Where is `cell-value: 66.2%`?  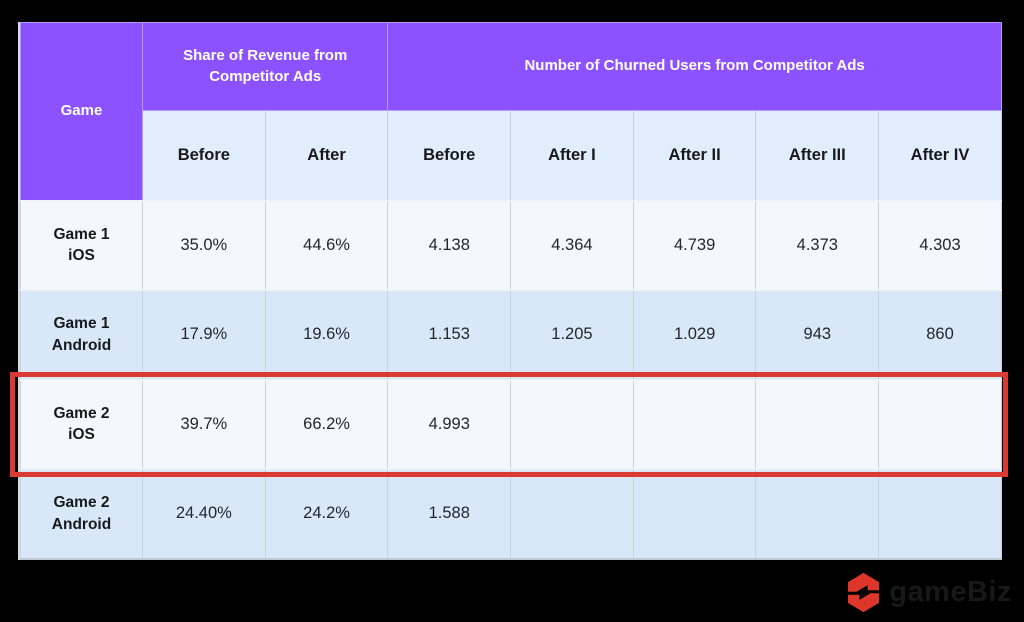
cell-value: 66.2% is located at coordinates (326, 424).